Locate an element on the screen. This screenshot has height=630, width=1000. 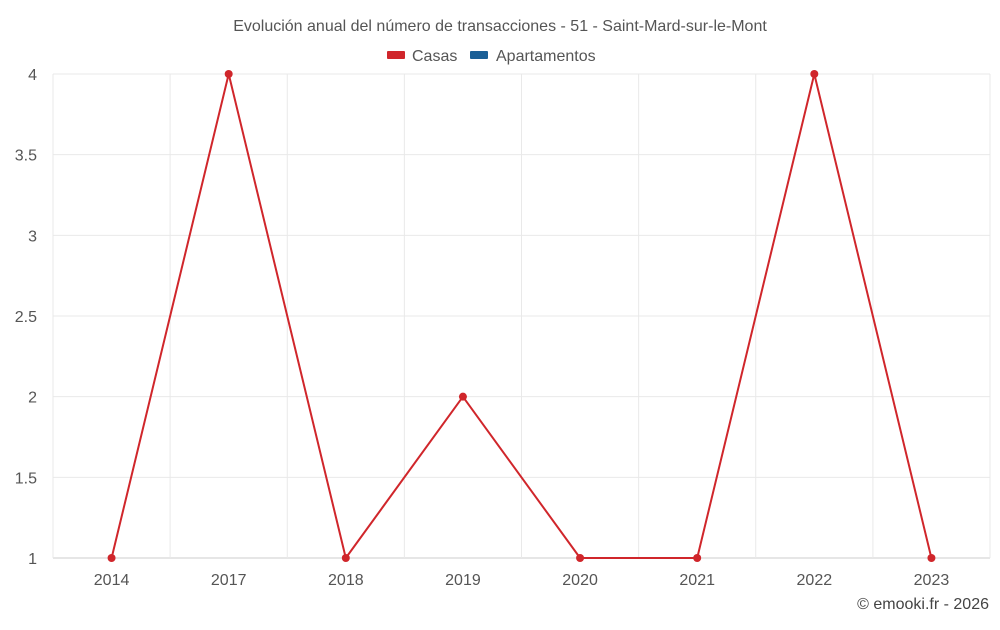
credit-text: © emooki.fr - 2026 is located at coordinates (923, 604).